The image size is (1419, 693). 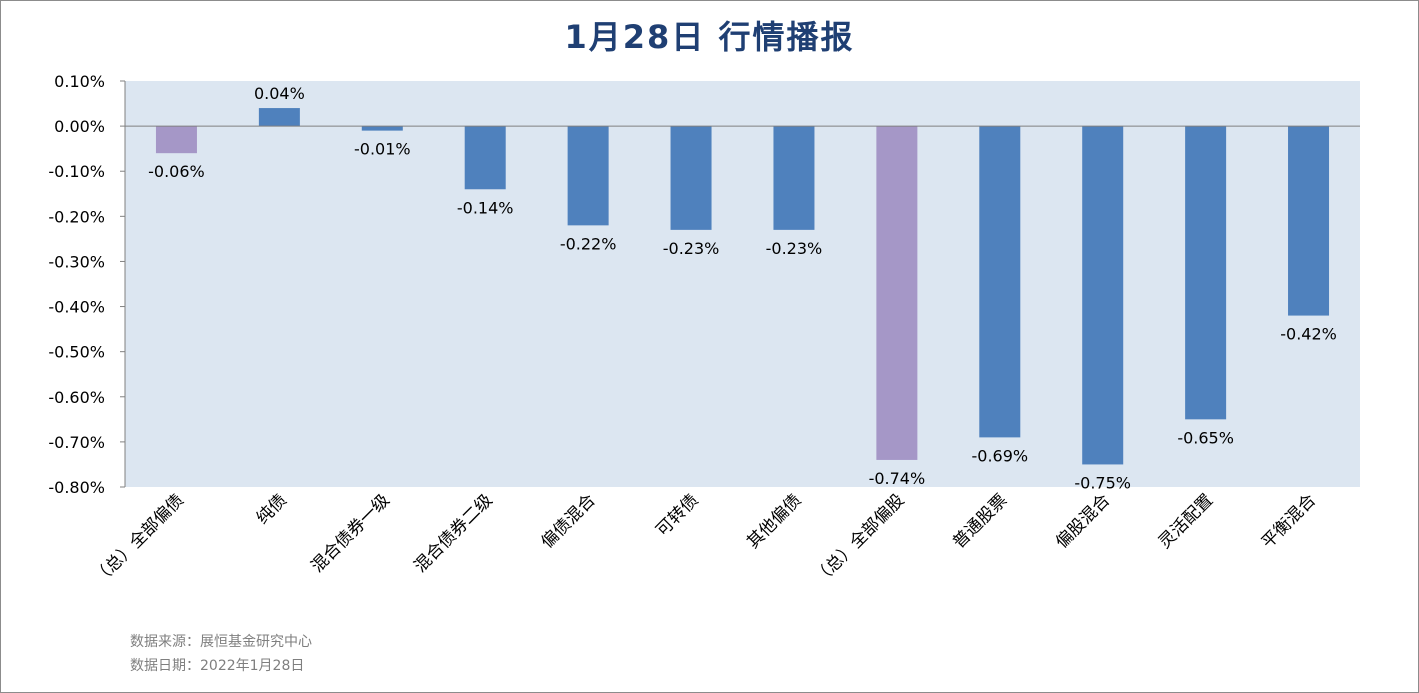 What do you see at coordinates (382, 149) in the screenshot?
I see `data-label: -0.01%` at bounding box center [382, 149].